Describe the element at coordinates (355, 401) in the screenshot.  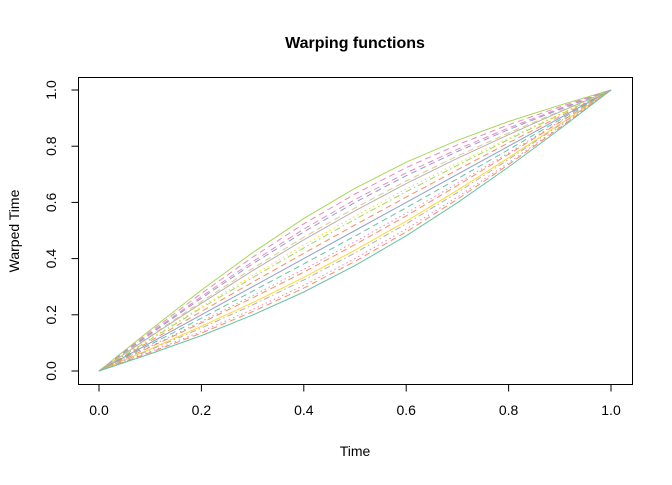
I see `x-axis: 0.0 0.2 0.4 0.6 0.8 1.0` at that location.